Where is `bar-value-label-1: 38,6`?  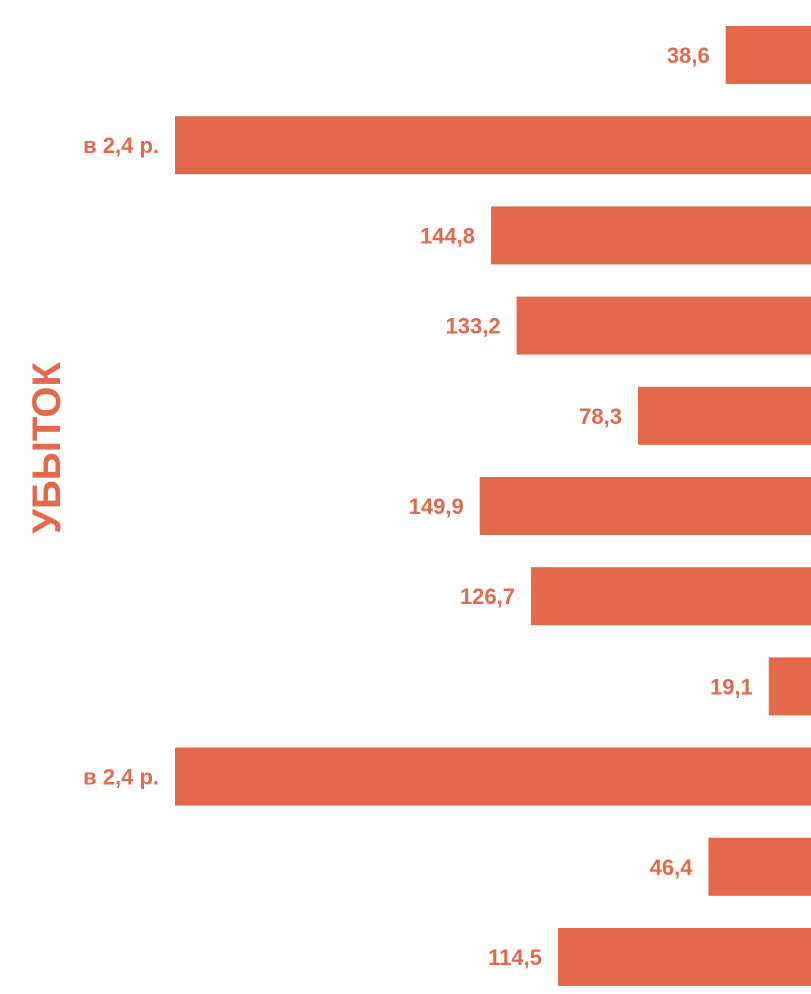
bar-value-label-1: 38,6 is located at coordinates (688, 55).